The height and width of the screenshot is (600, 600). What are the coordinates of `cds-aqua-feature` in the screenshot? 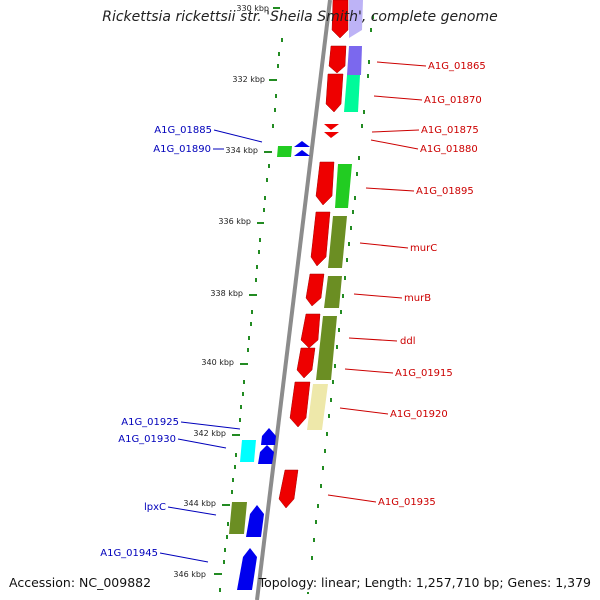 It's located at (352, 93).